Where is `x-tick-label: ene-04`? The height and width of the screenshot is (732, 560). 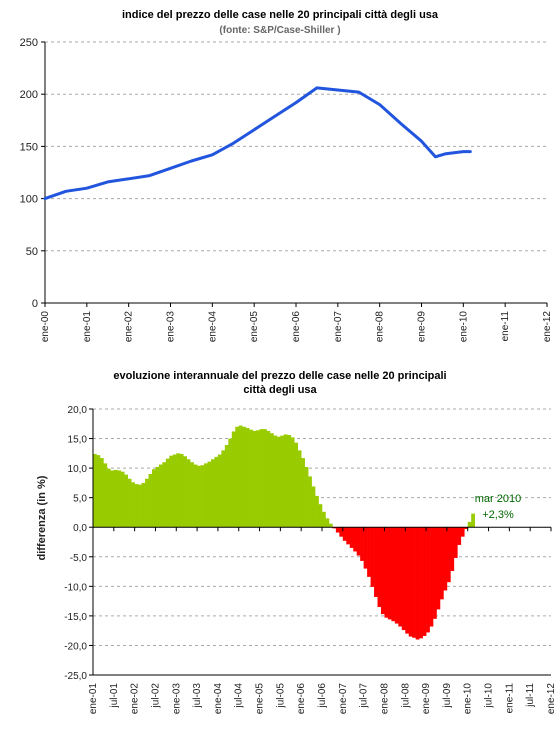
x-tick-label: ene-04 is located at coordinates (218, 699).